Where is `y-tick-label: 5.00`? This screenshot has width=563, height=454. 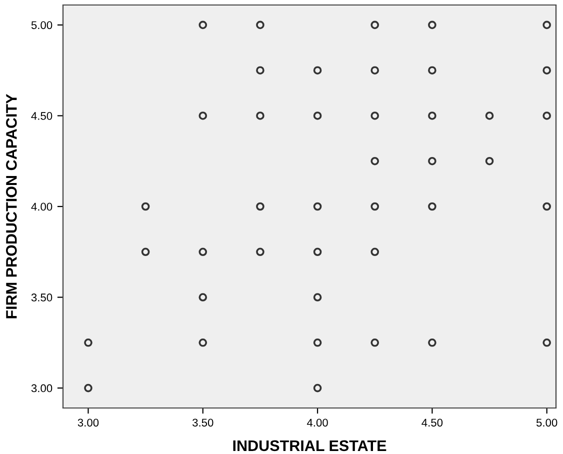
y-tick-label: 5.00 is located at coordinates (41, 25).